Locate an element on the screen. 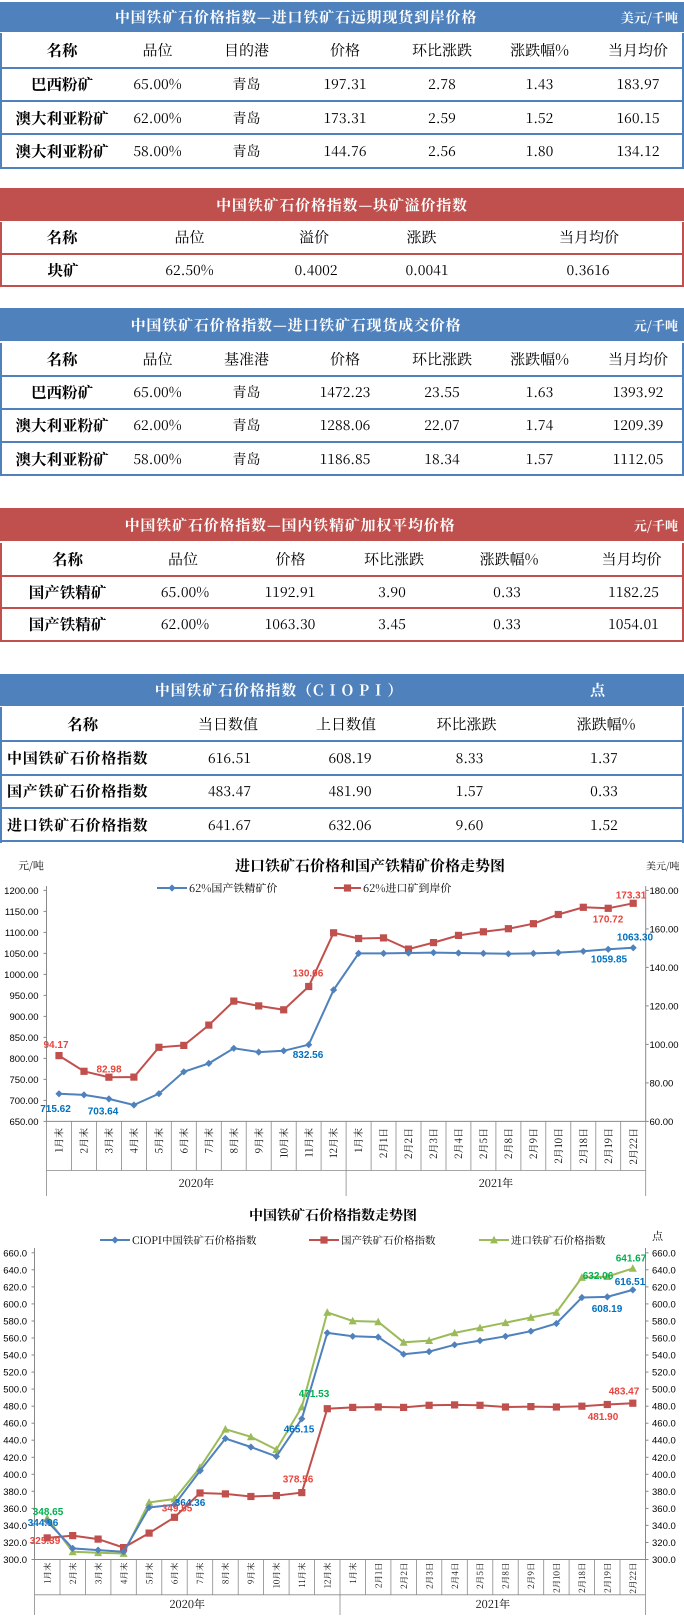  svg-text: 进口铁矿石价格指数 is located at coordinates (558, 1240).